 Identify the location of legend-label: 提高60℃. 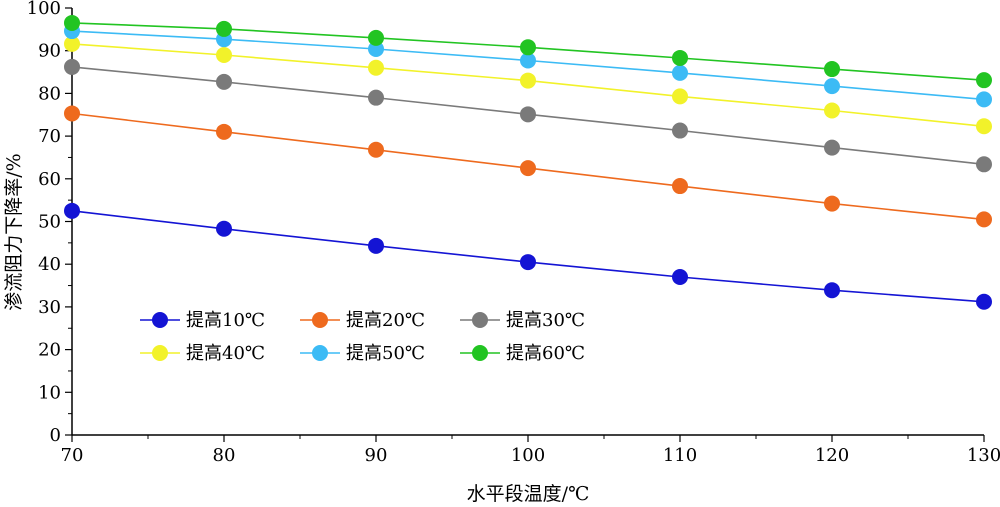
(545, 353).